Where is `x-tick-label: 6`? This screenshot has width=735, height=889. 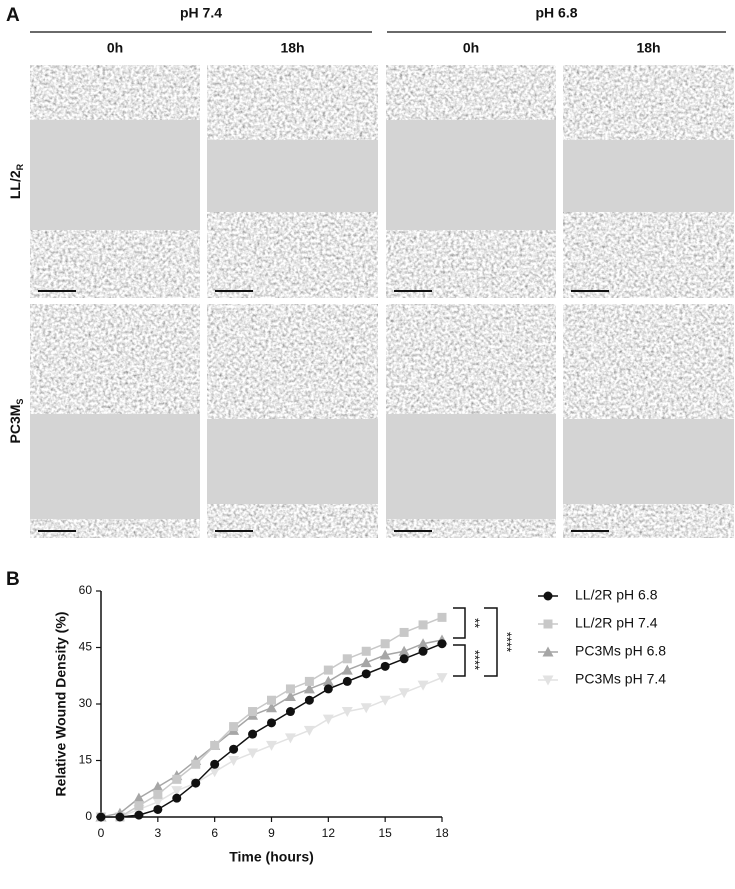
x-tick-label: 6 is located at coordinates (214, 833).